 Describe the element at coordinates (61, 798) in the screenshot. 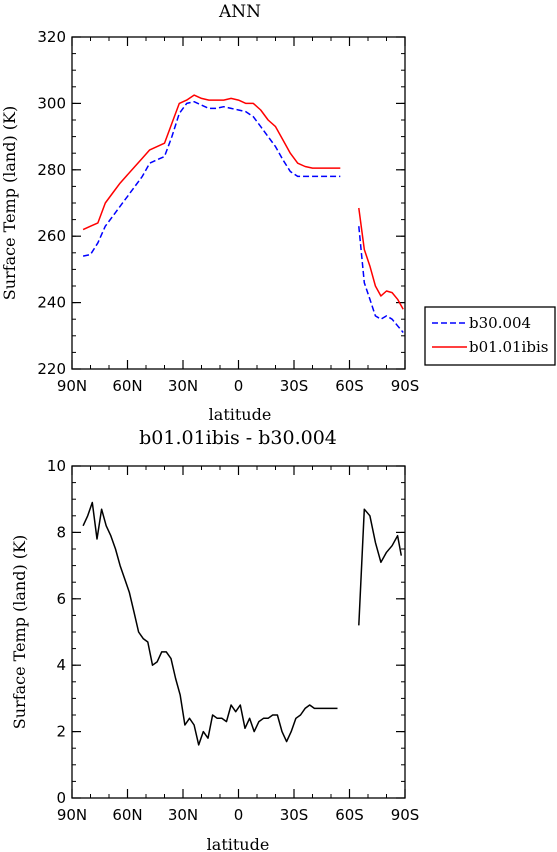

I see `y-tick-label: 0` at that location.